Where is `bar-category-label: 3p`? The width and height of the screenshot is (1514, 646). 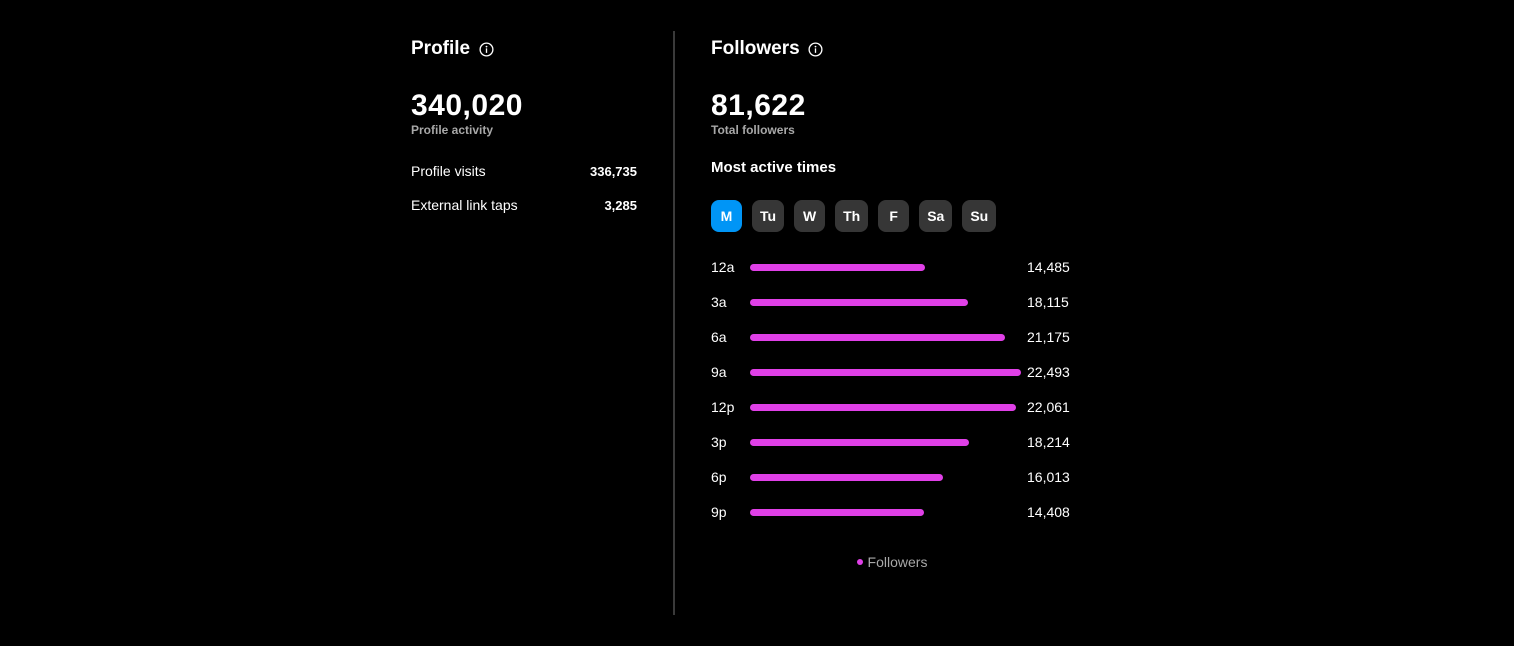 bar-category-label: 3p is located at coordinates (719, 442).